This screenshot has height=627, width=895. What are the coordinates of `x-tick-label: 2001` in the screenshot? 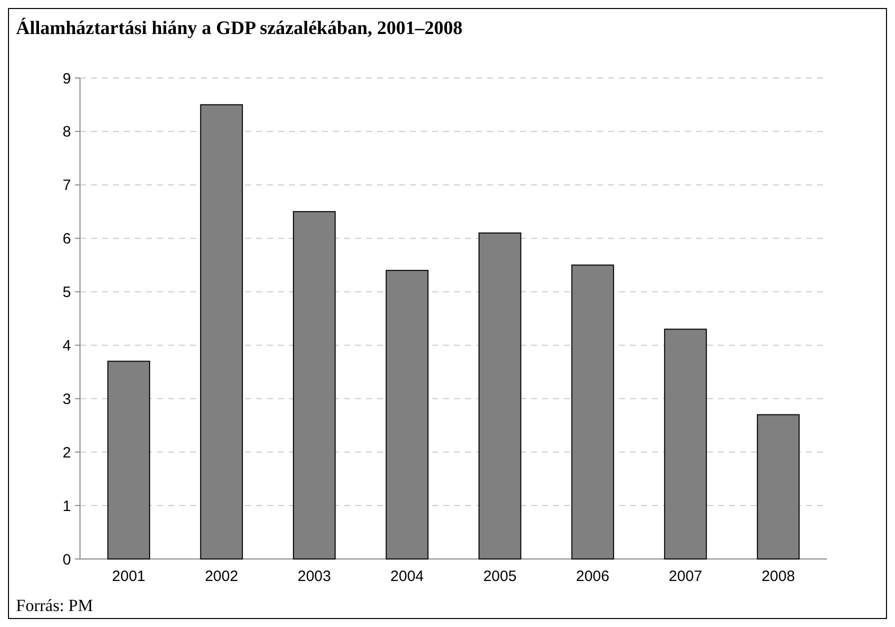 It's located at (129, 576).